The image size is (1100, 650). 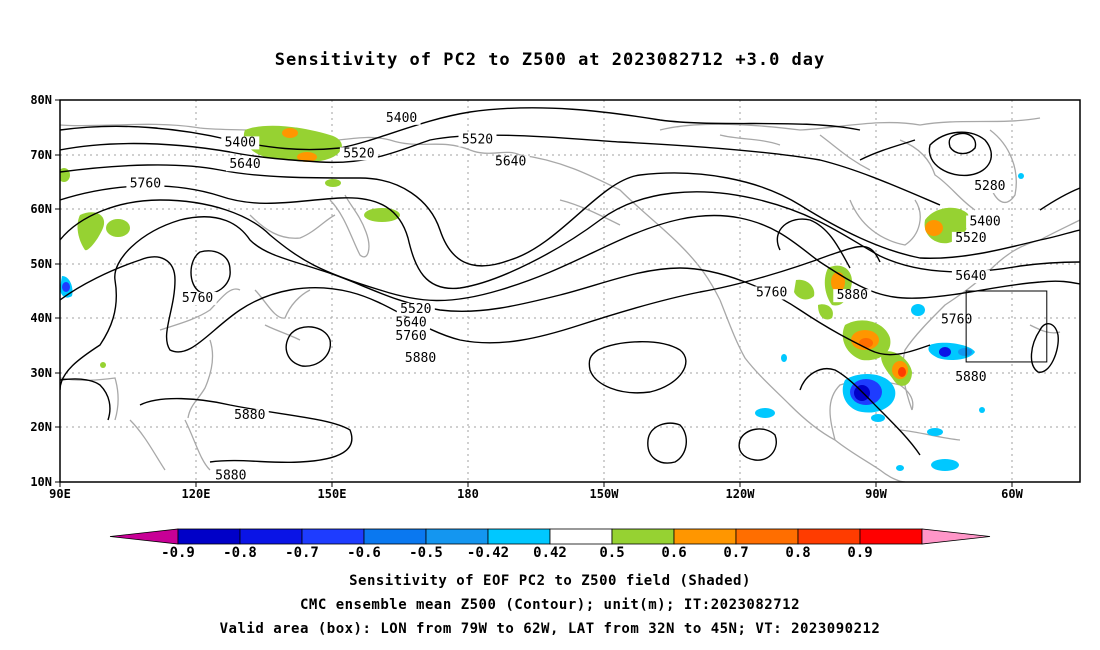 What do you see at coordinates (859, 553) in the screenshot?
I see `colorbar-tick-label: 0.9` at bounding box center [859, 553].